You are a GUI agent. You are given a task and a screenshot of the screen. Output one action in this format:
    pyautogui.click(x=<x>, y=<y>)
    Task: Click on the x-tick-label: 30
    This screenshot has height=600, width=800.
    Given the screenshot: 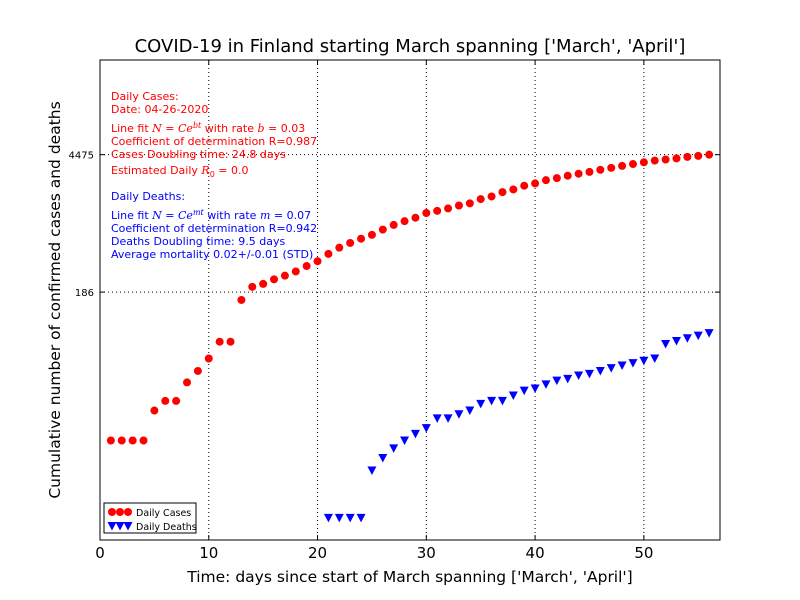 What is the action you would take?
    pyautogui.click(x=426, y=553)
    